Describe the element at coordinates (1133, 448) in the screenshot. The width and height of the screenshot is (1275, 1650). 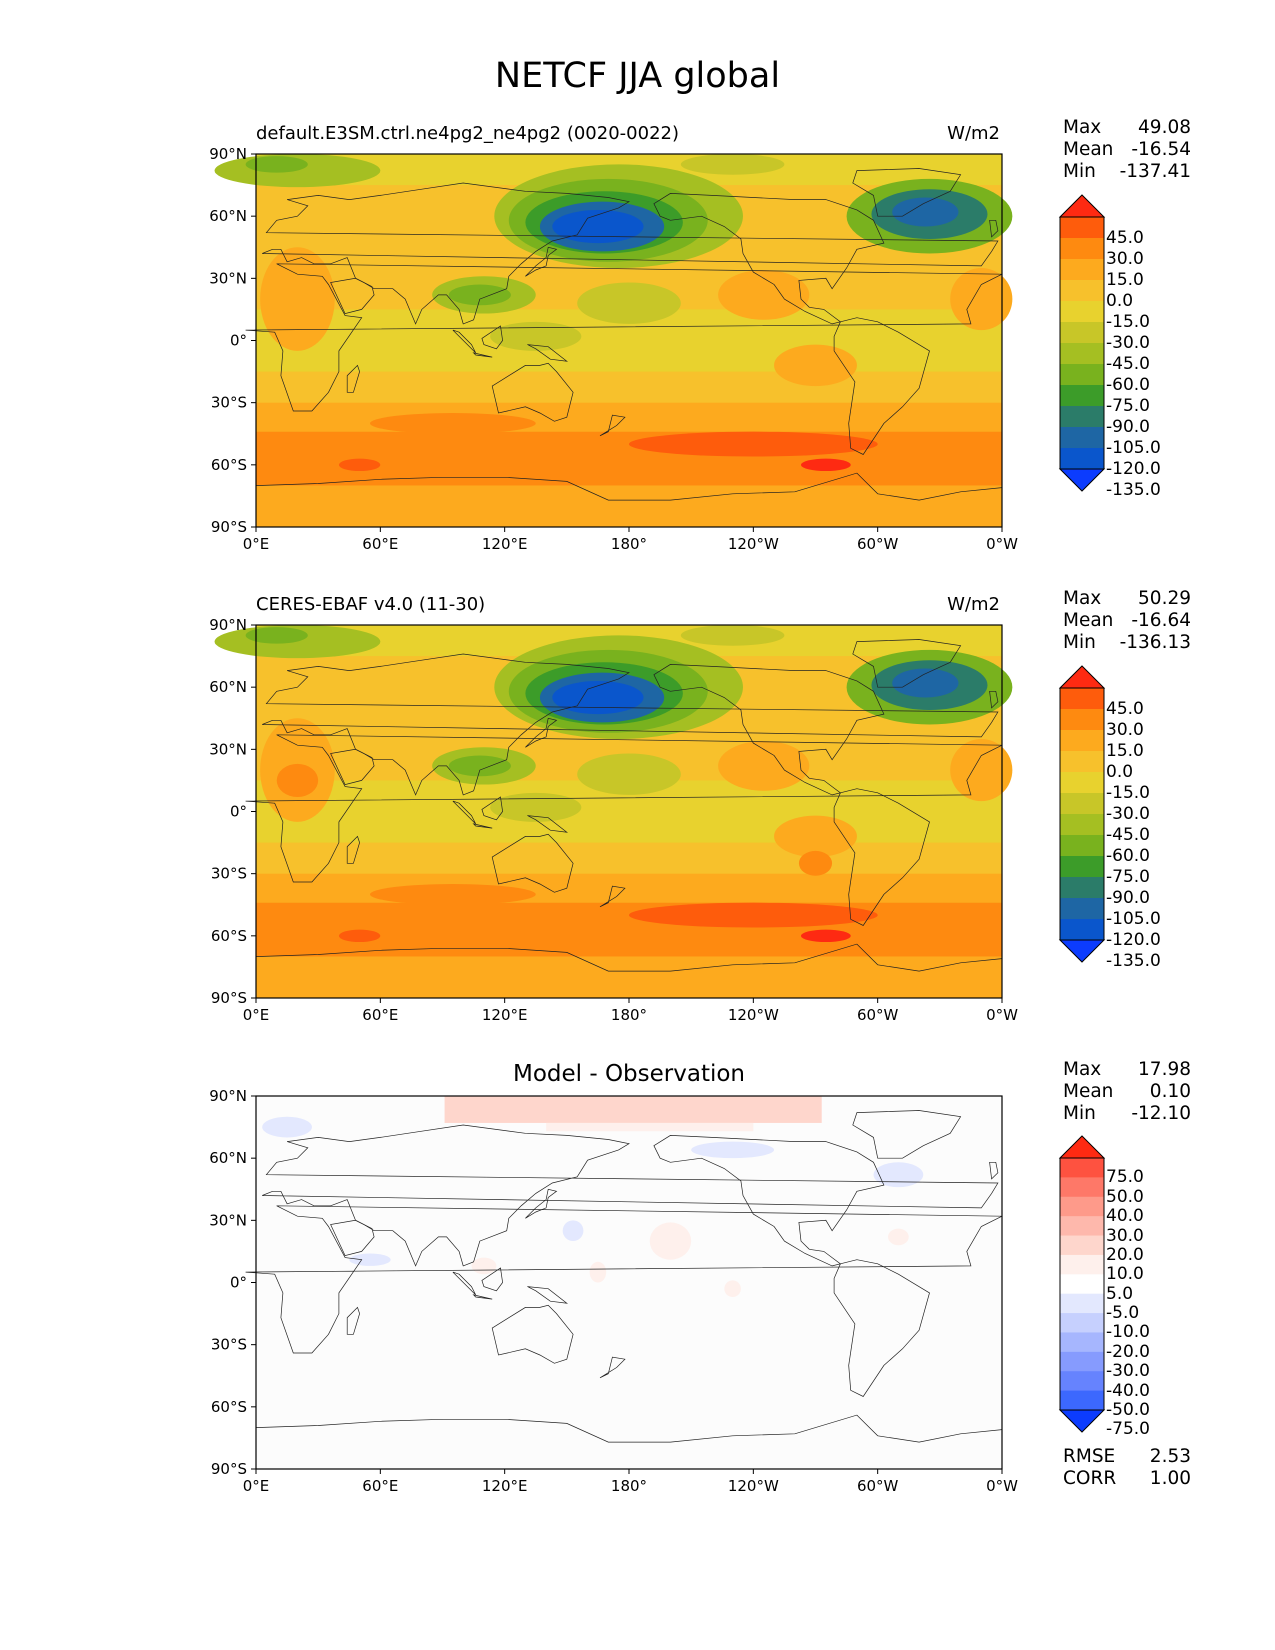
I see `colorbar-tick-label: -105.0` at that location.